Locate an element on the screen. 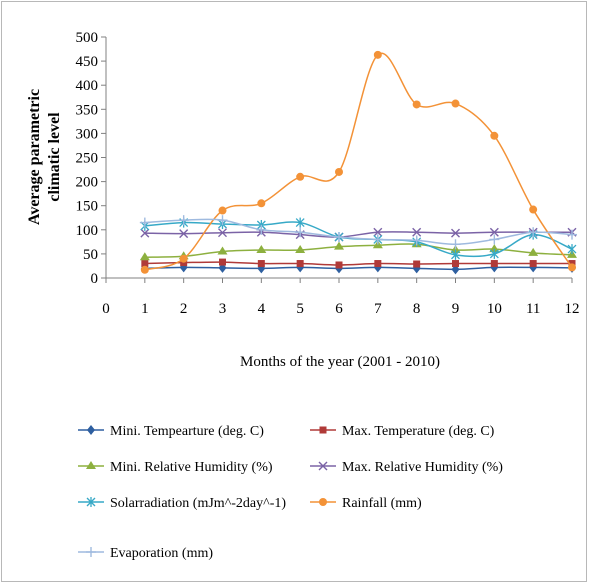 Image resolution: width=590 pixels, height=585 pixels. x-tick-label: 11 is located at coordinates (533, 309).